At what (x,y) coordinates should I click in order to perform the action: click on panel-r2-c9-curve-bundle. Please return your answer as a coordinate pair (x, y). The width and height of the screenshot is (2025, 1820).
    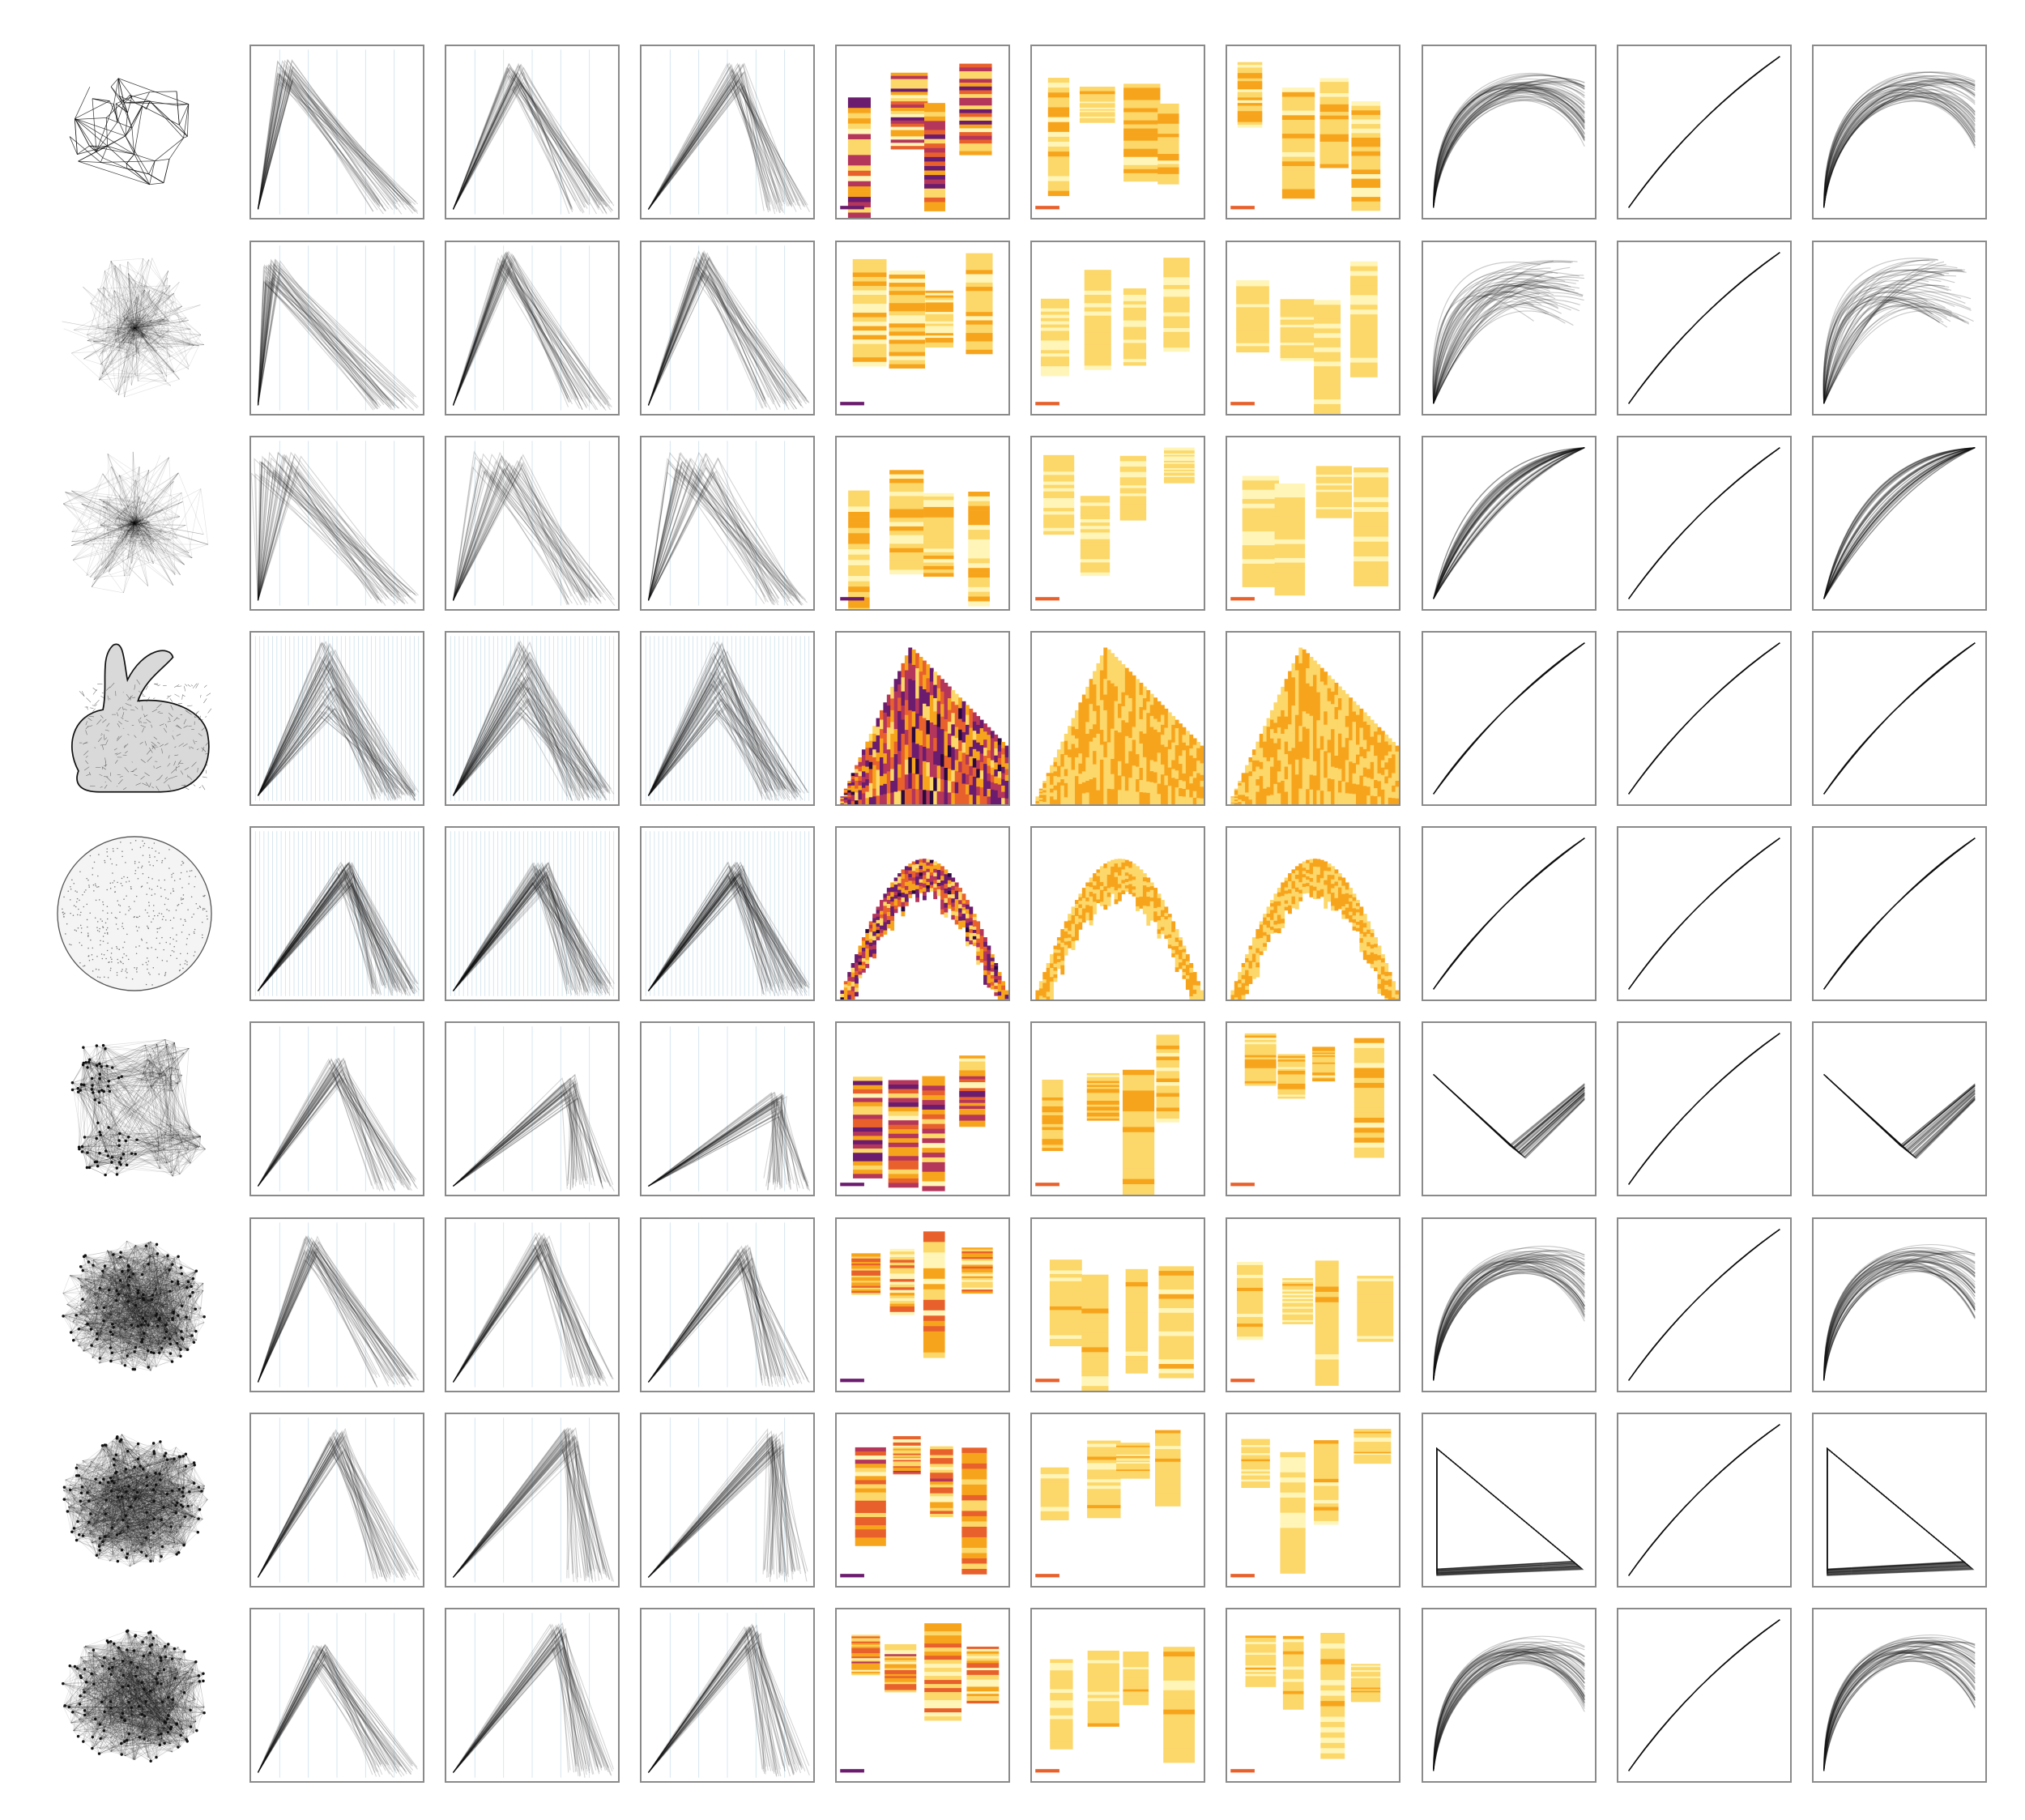
    Looking at the image, I should click on (1899, 328).